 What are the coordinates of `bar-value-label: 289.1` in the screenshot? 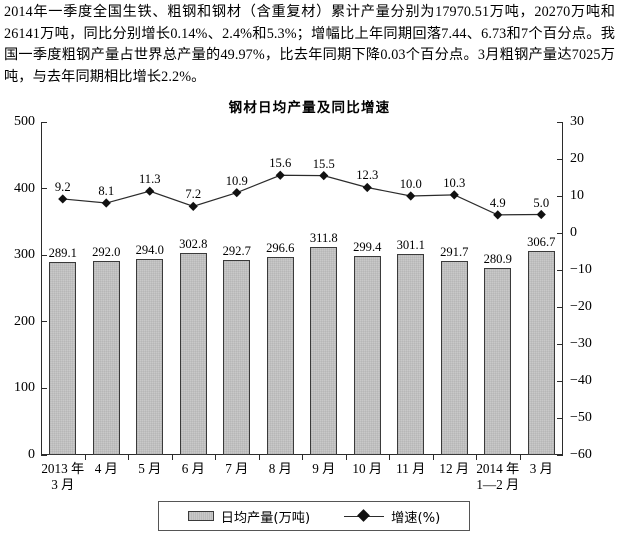 It's located at (62, 253).